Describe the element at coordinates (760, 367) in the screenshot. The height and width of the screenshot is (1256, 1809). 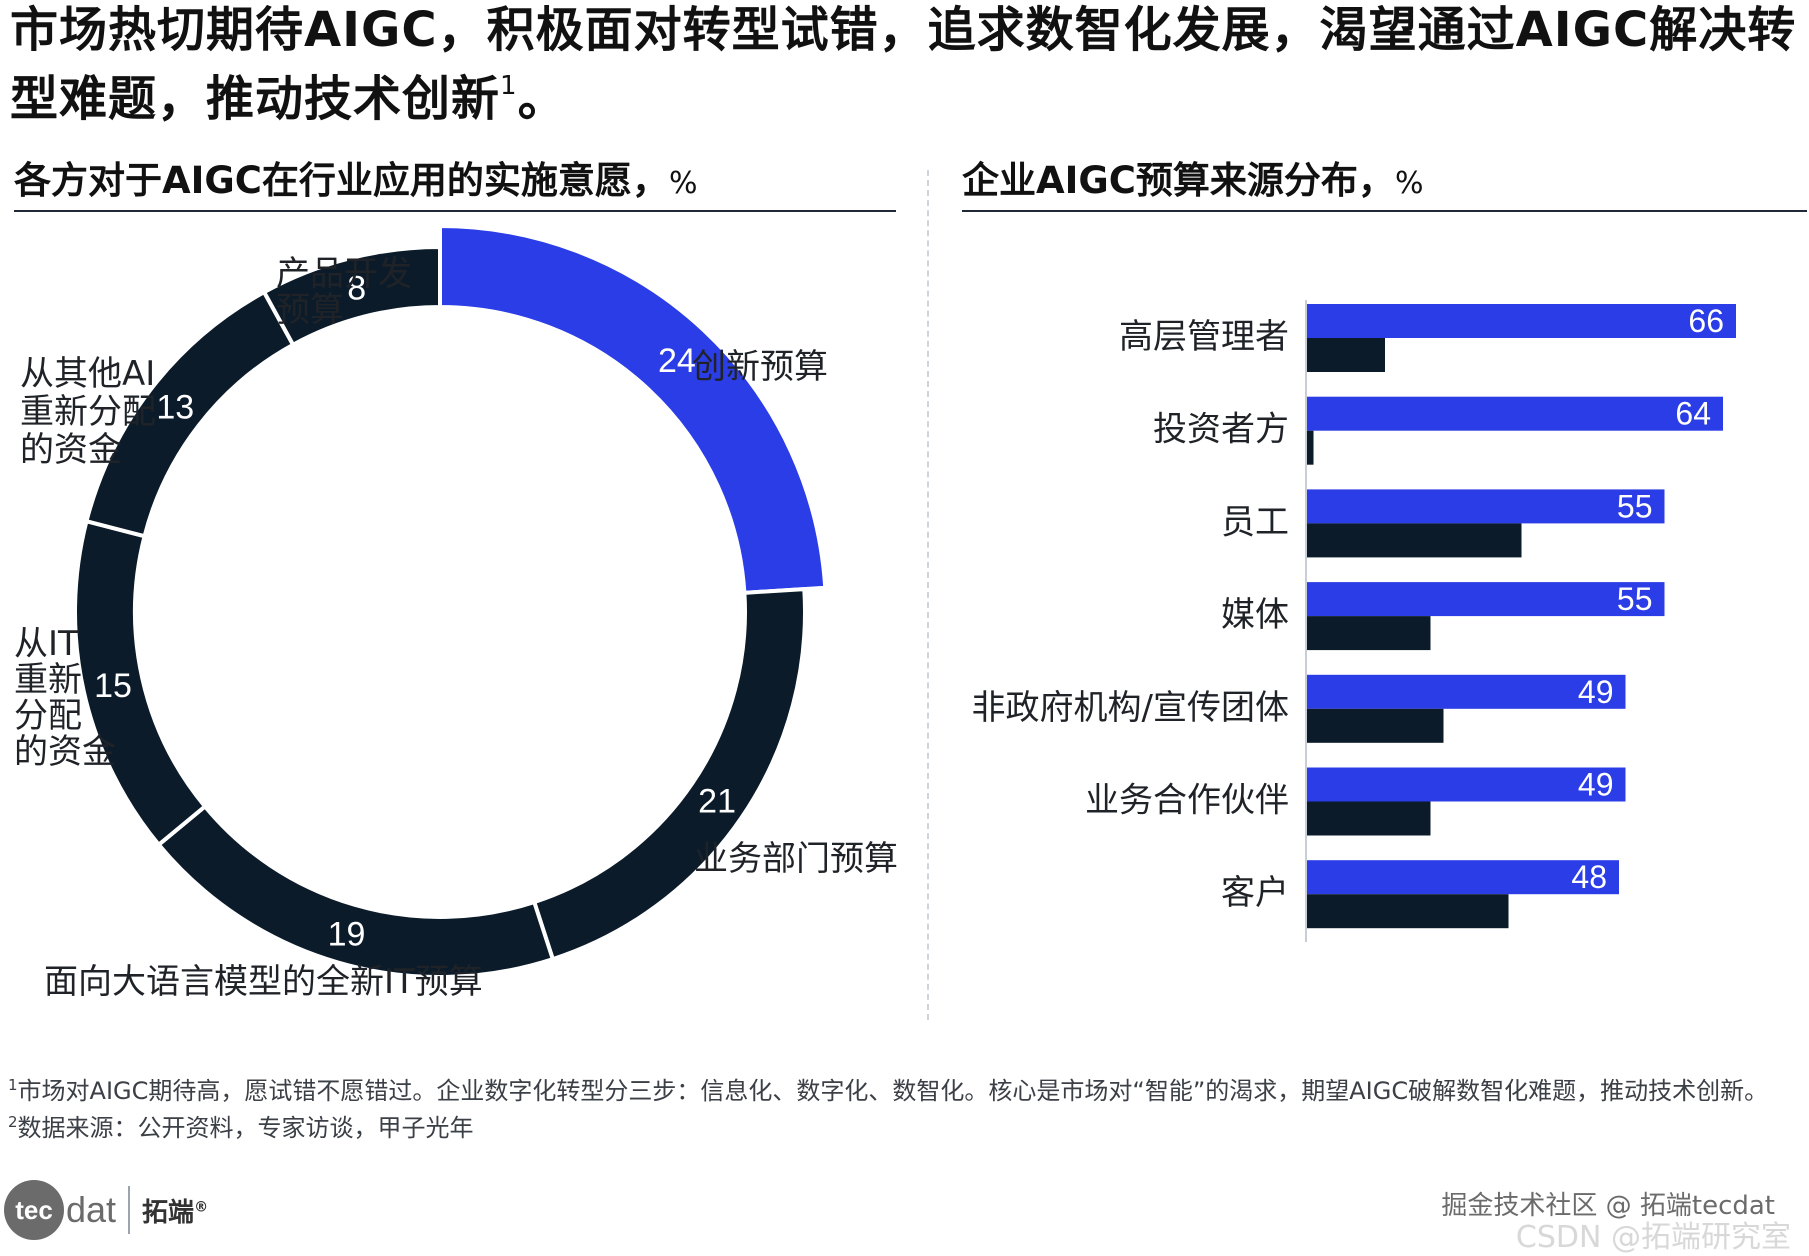
I see `donut-category-label: 创新预算` at that location.